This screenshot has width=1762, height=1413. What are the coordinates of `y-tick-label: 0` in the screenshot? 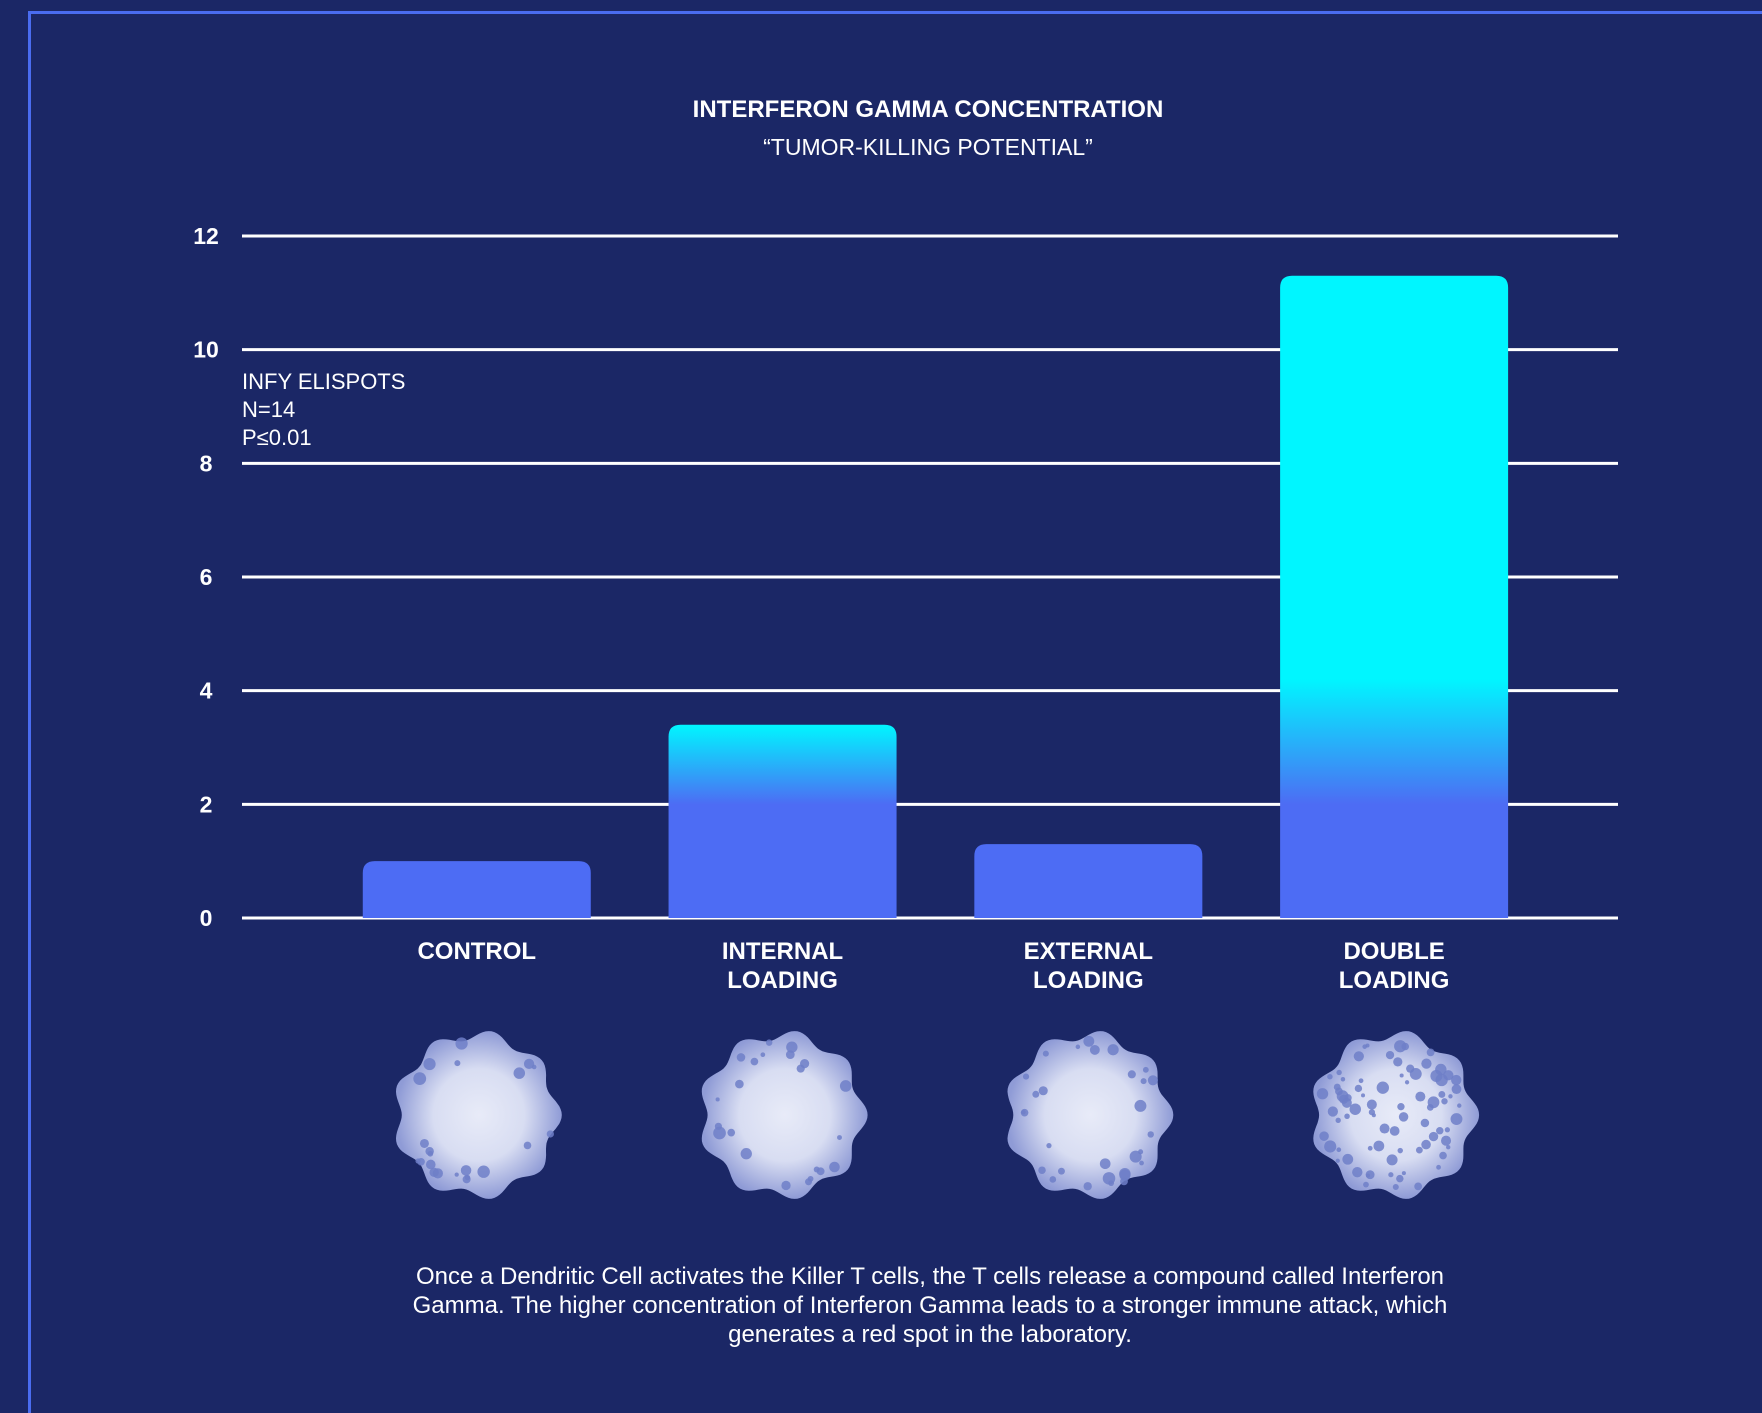 It's located at (206, 918).